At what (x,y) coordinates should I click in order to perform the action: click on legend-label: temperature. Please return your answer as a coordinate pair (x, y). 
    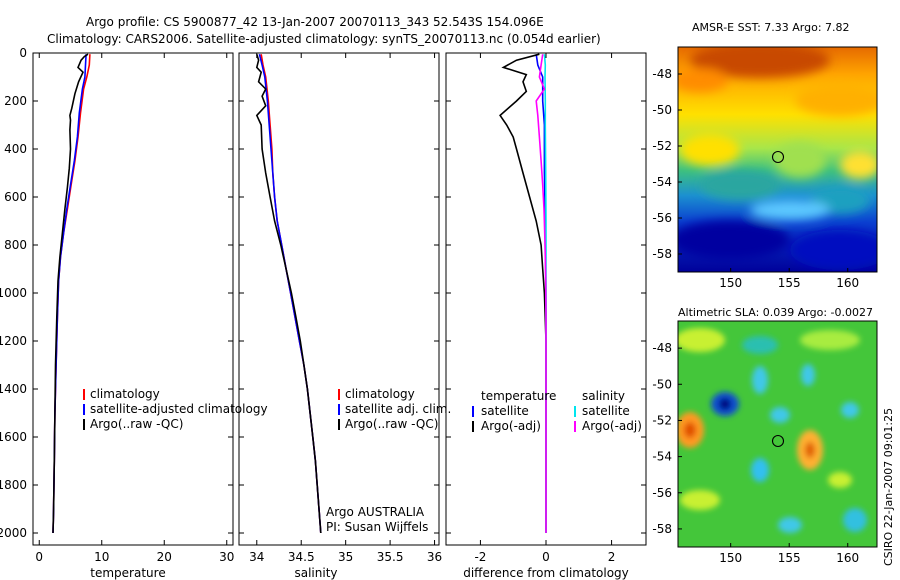
    Looking at the image, I should click on (518, 396).